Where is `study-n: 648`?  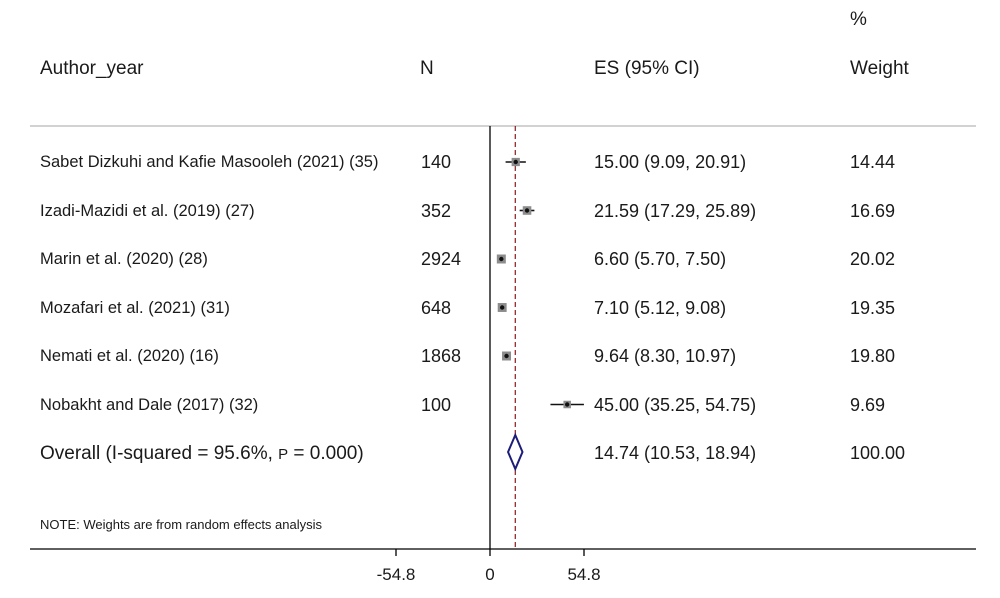
study-n: 648 is located at coordinates (436, 307).